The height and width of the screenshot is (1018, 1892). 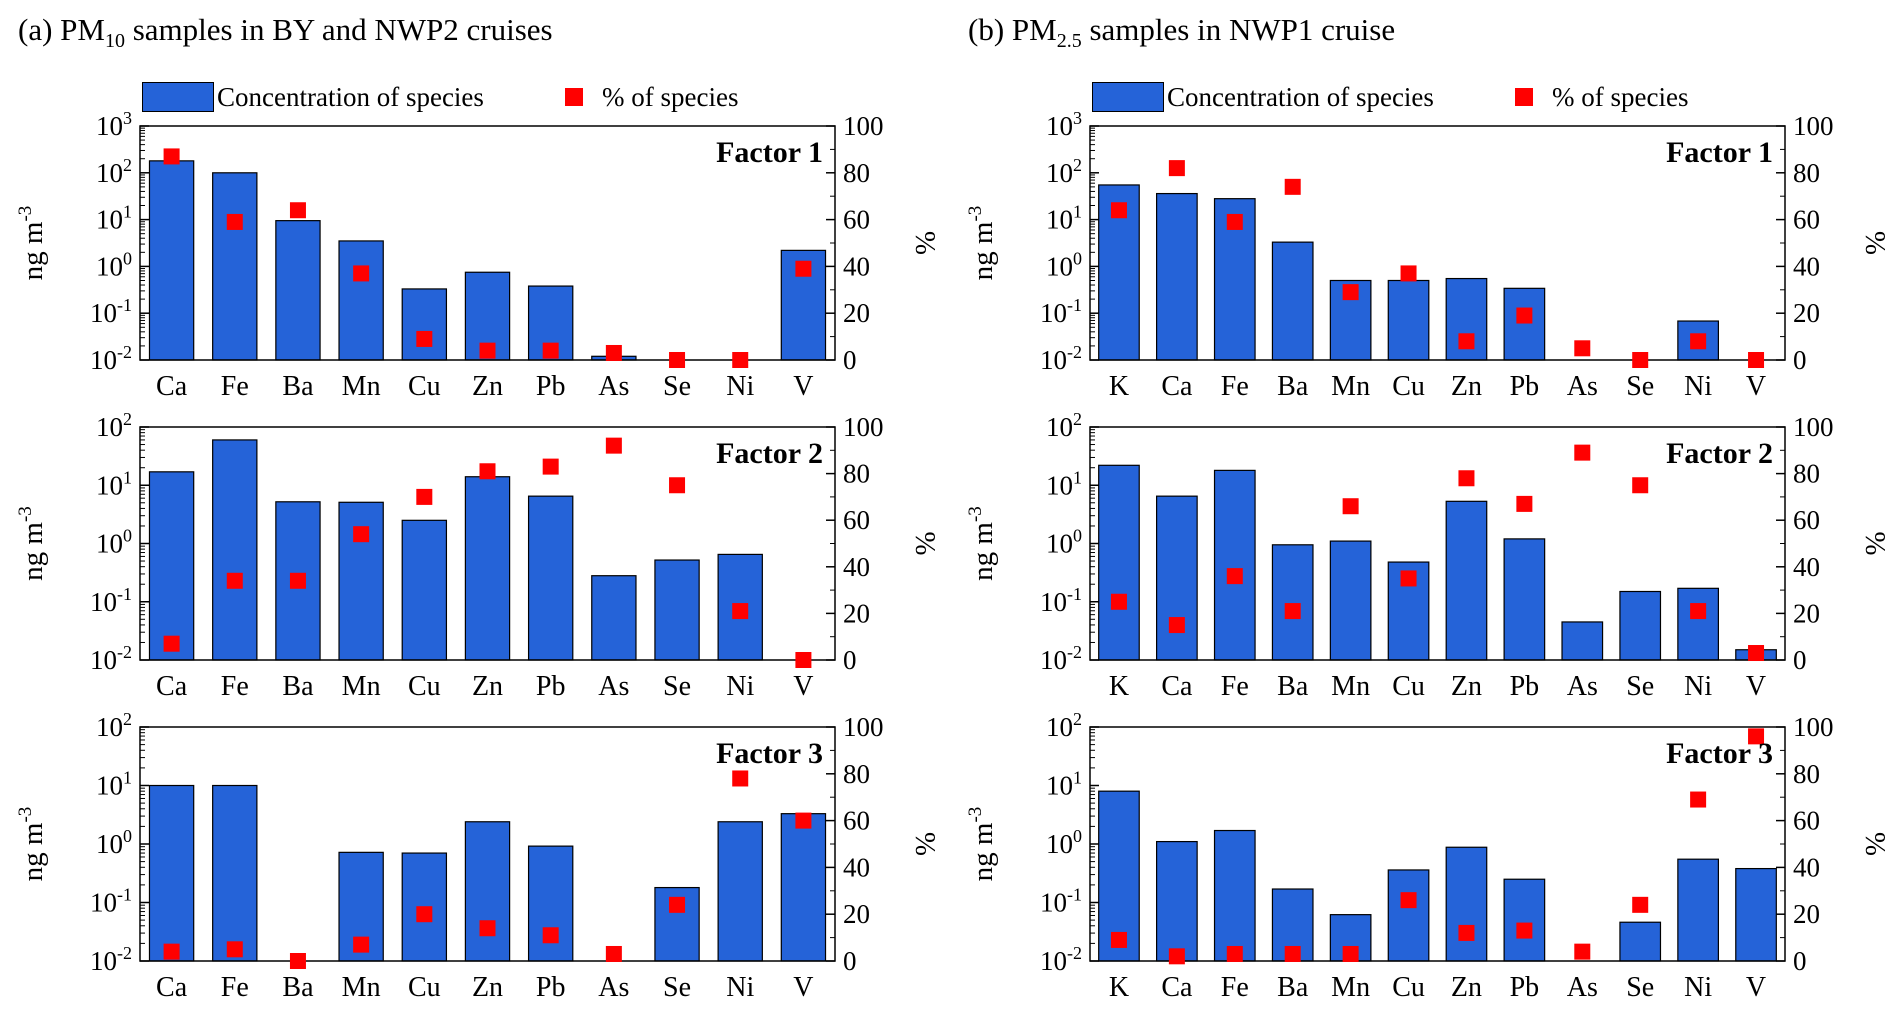 What do you see at coordinates (285, 32) in the screenshot?
I see `panel-a-title: (a) PM10 samples in BY and NWP2 cruises` at bounding box center [285, 32].